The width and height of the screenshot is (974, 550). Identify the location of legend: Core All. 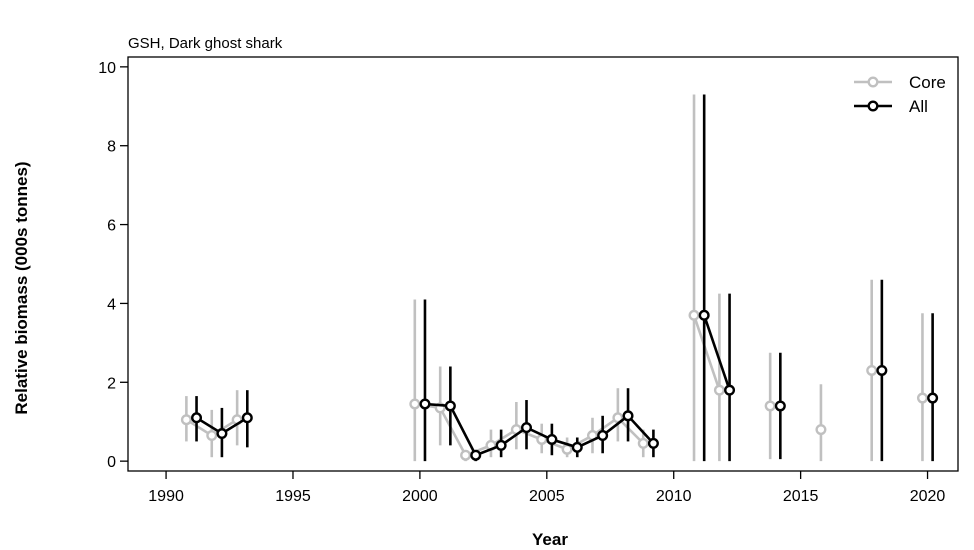
(900, 94).